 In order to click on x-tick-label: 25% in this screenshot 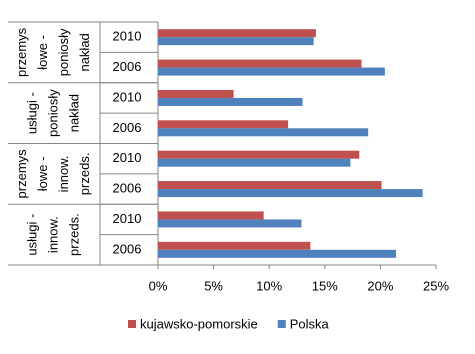, I will do `click(436, 285)`.